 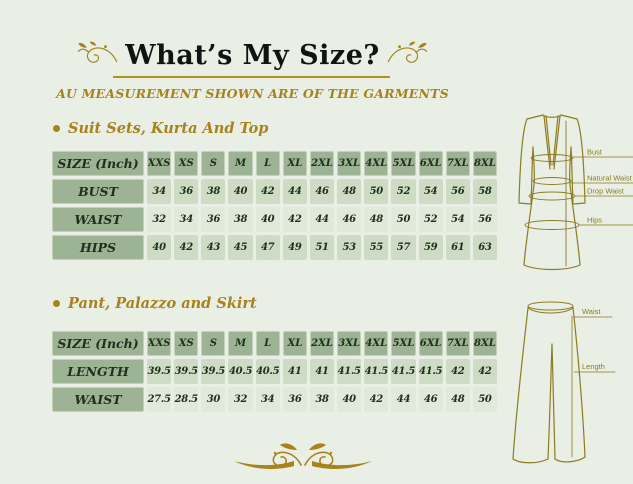 What do you see at coordinates (610, 178) in the screenshot?
I see `natural-waist-label: Natural Waist` at bounding box center [610, 178].